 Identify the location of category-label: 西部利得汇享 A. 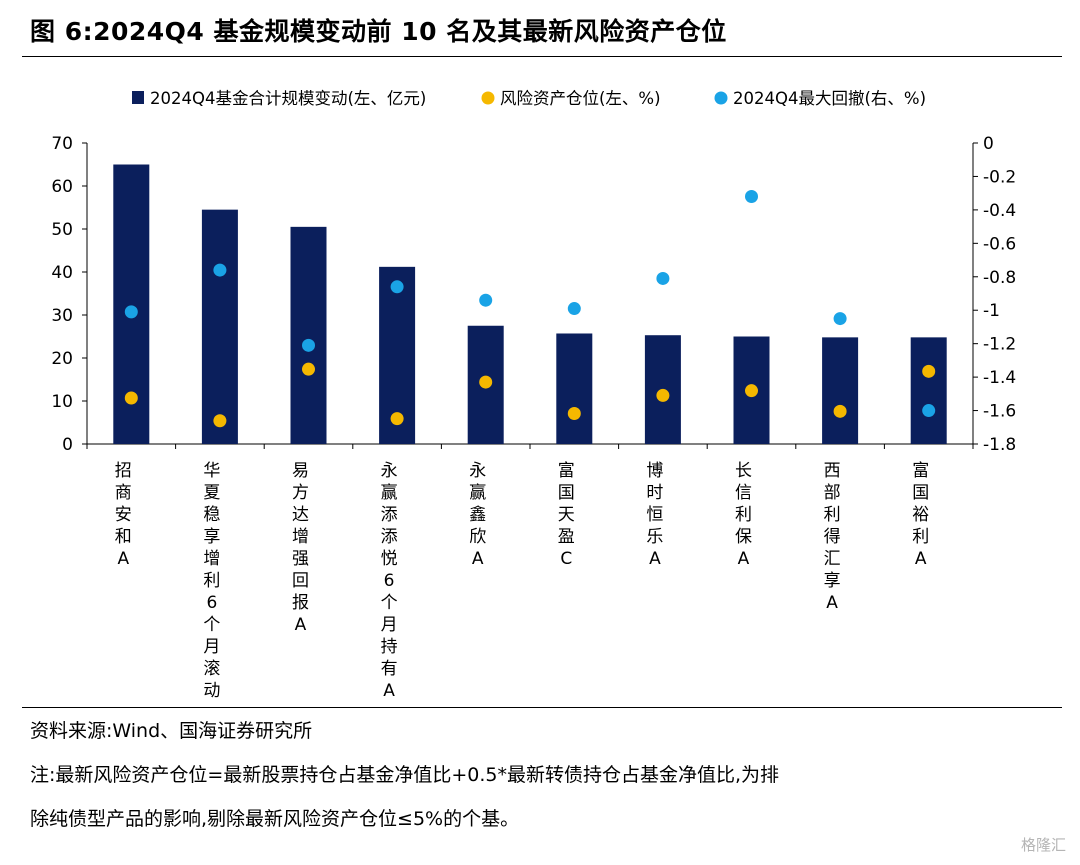
(832, 537).